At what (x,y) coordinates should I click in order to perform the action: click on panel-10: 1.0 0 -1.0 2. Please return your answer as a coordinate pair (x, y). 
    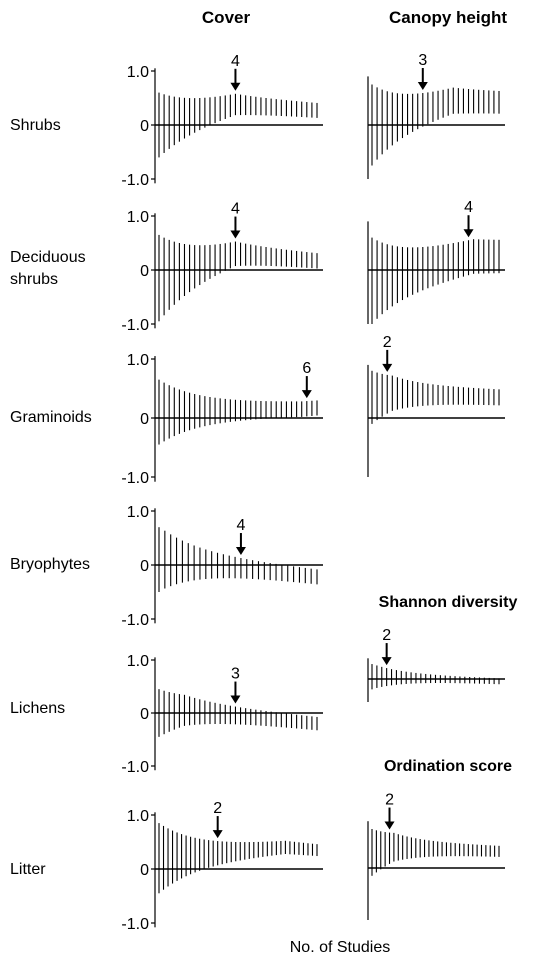
    Looking at the image, I should click on (222, 866).